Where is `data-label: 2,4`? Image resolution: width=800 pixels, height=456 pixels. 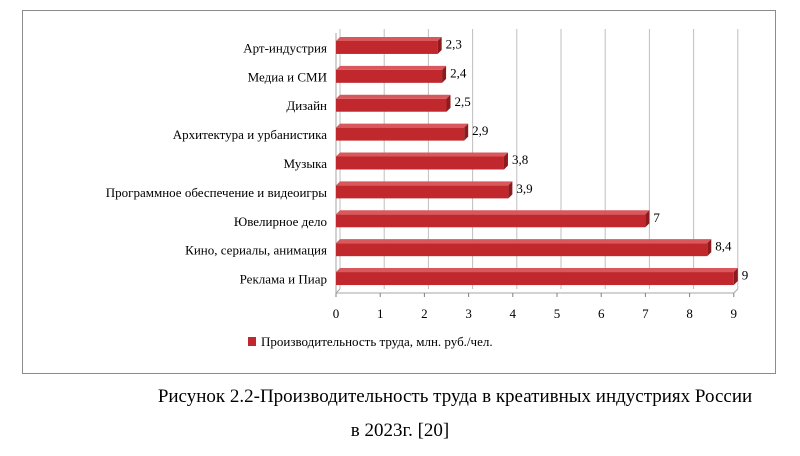 data-label: 2,4 is located at coordinates (458, 72).